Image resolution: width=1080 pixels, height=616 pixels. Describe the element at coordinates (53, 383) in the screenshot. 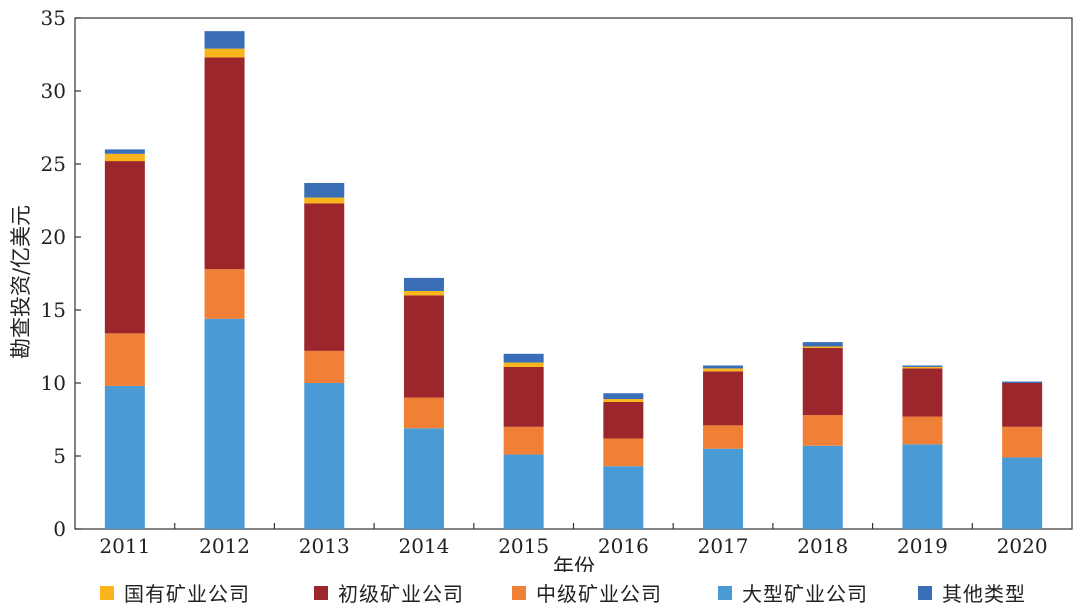

I see `y-tick-label: 10` at that location.